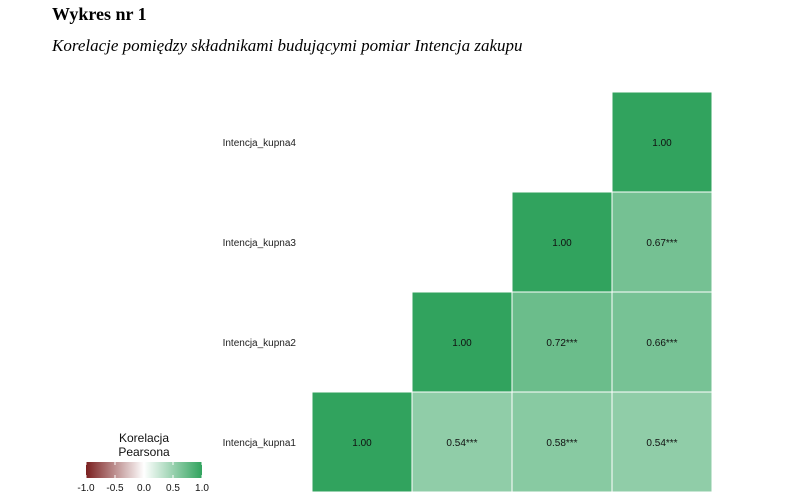 The width and height of the screenshot is (800, 500). What do you see at coordinates (260, 343) in the screenshot?
I see `row-label-intencja-kupna2: Intencja_kupna2` at bounding box center [260, 343].